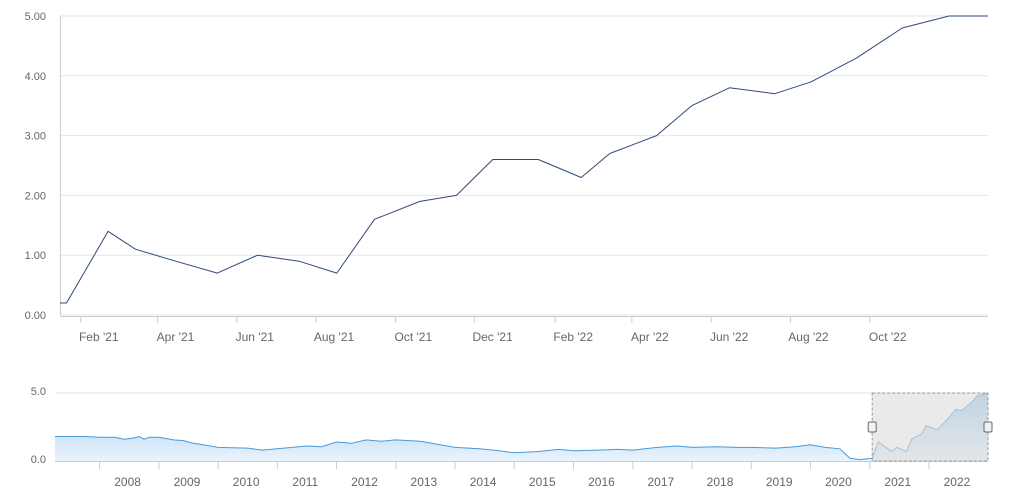  What do you see at coordinates (334, 337) in the screenshot?
I see `x-tick-label: Aug '21` at bounding box center [334, 337].